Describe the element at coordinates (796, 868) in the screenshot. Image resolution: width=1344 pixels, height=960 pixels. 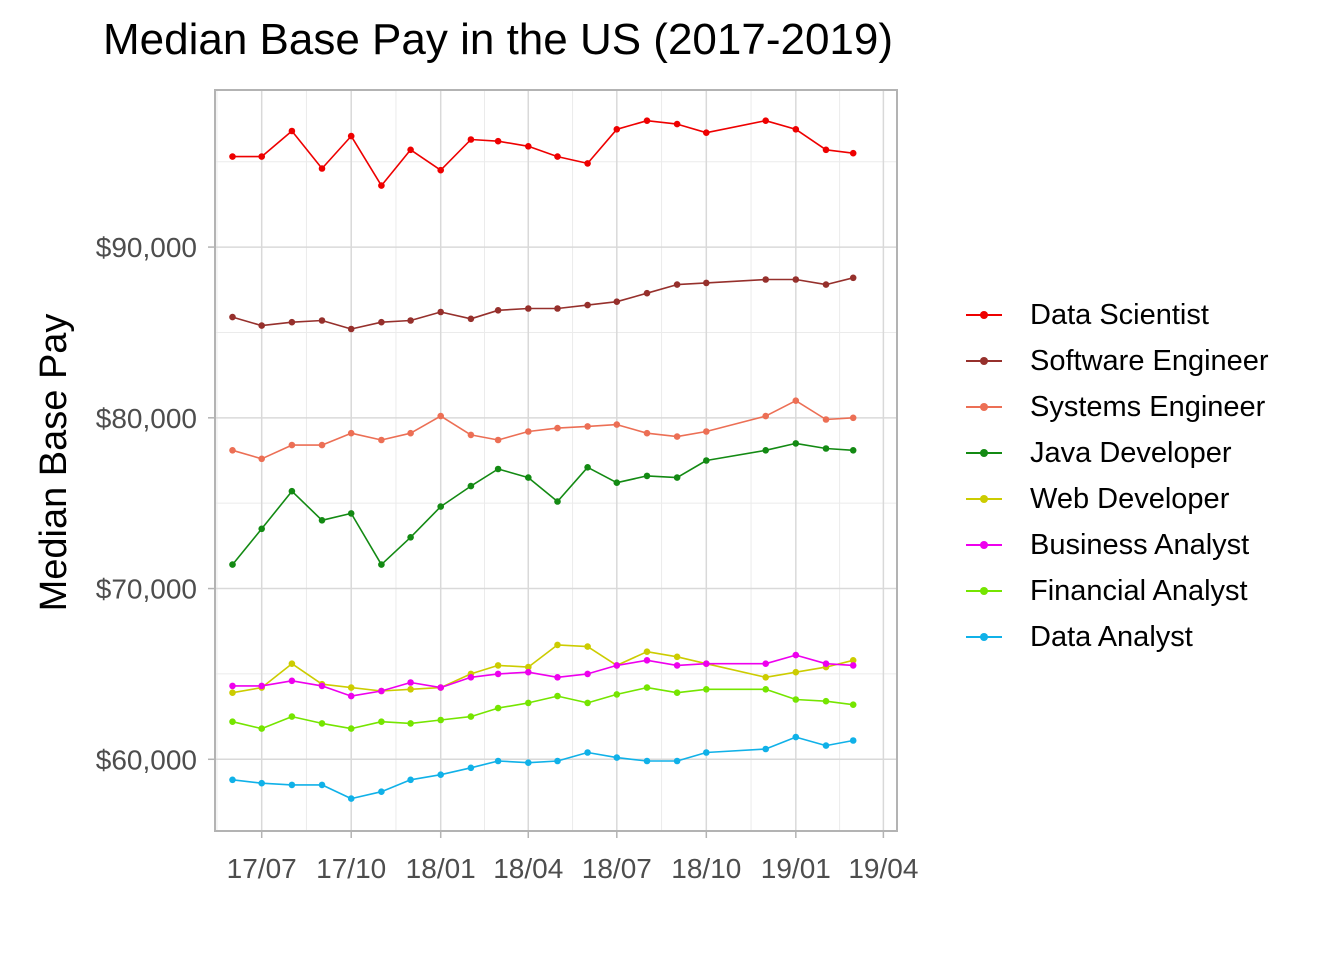
I see `x-tick-label: 19/01` at that location.